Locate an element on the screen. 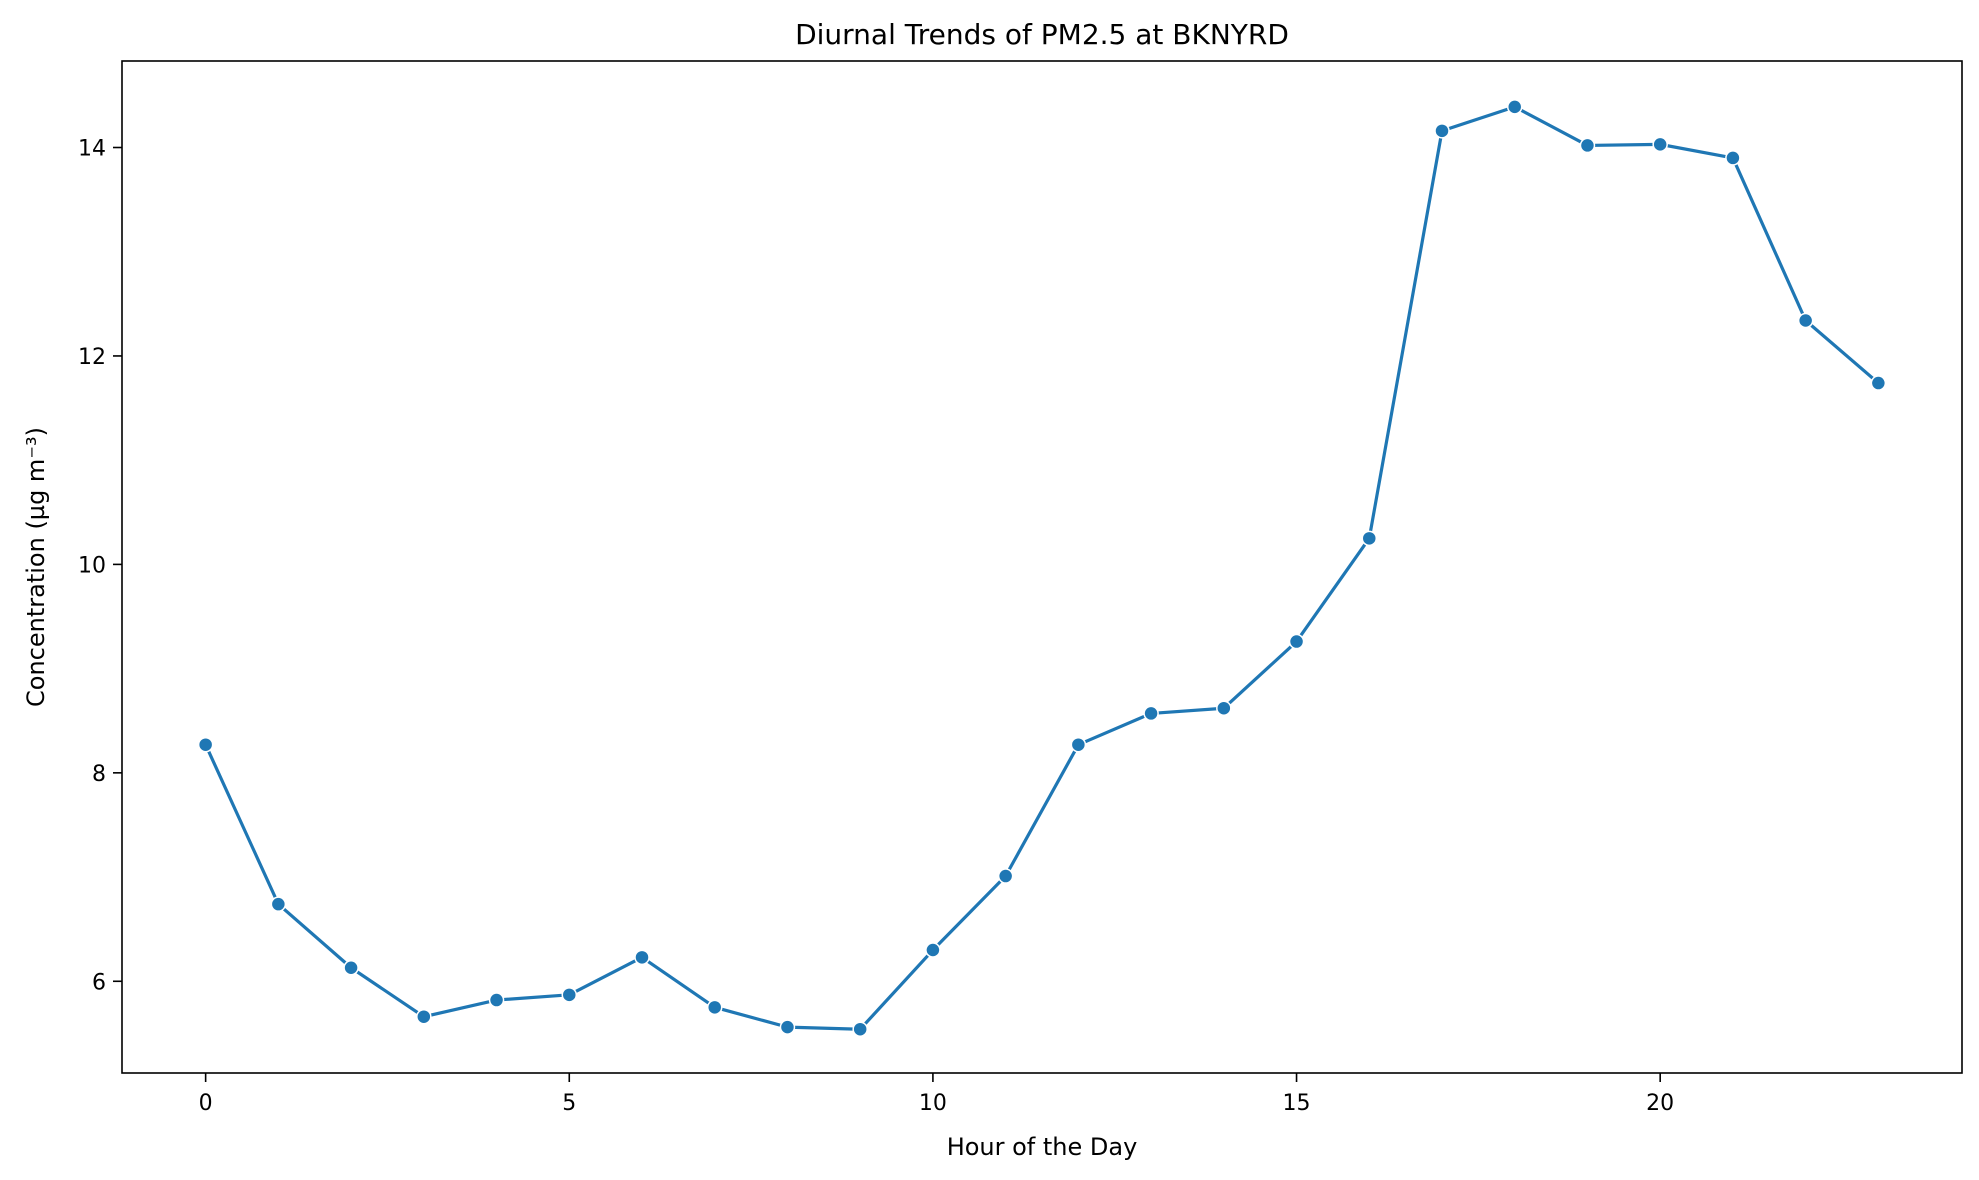 This screenshot has width=1979, height=1180. y-tick-label: 8 is located at coordinates (99, 774).